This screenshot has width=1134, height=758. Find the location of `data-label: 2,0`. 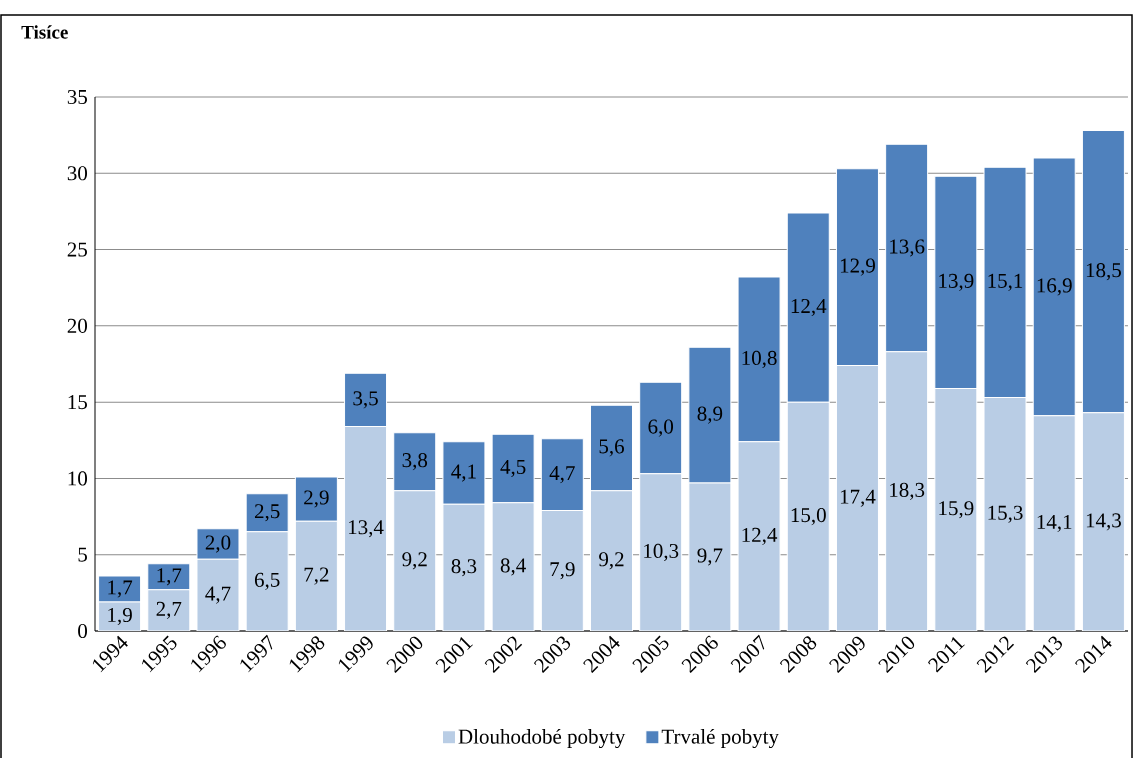

data-label: 2,0 is located at coordinates (218, 544).